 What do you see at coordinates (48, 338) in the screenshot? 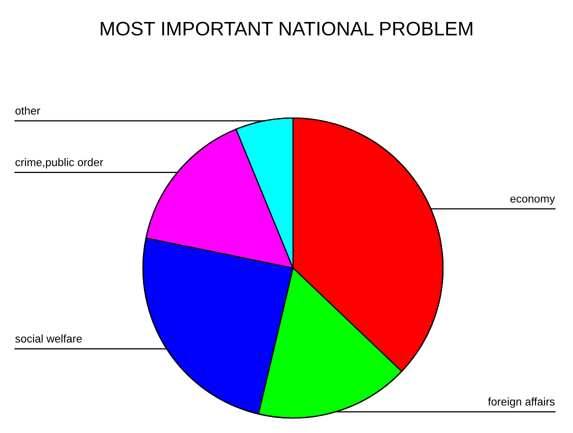
I see `slice-label: social welfare` at bounding box center [48, 338].